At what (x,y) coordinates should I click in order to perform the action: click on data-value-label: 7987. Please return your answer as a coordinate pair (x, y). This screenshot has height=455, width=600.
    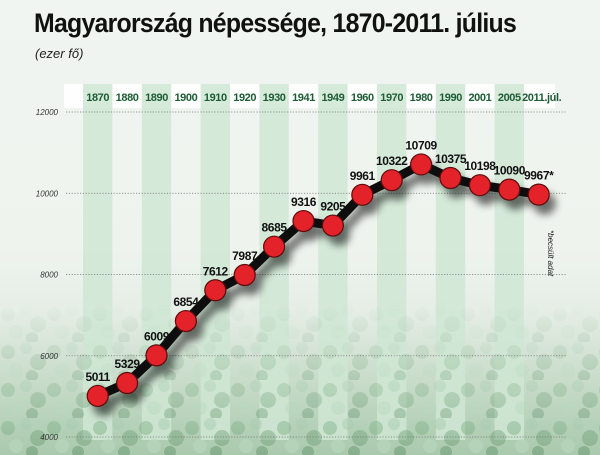
    Looking at the image, I should click on (245, 256).